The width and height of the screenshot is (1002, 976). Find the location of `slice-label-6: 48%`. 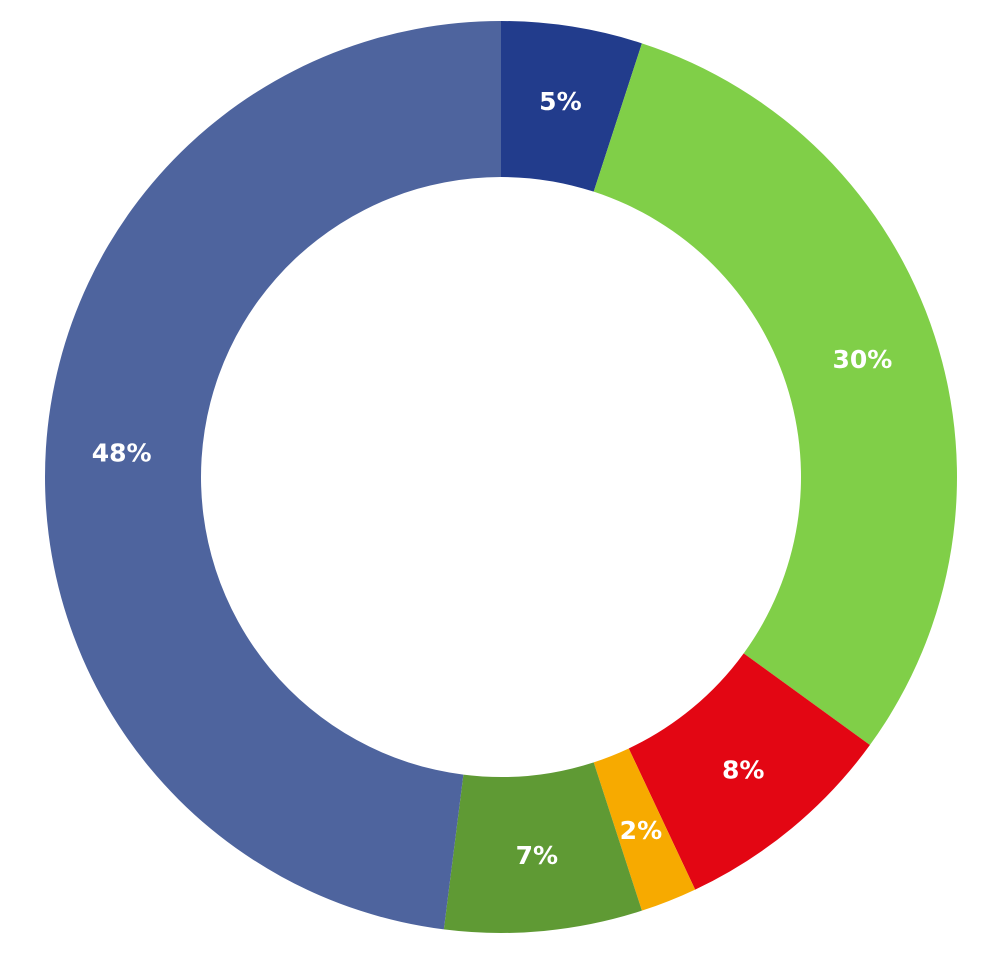

slice-label-6: 48% is located at coordinates (122, 453).